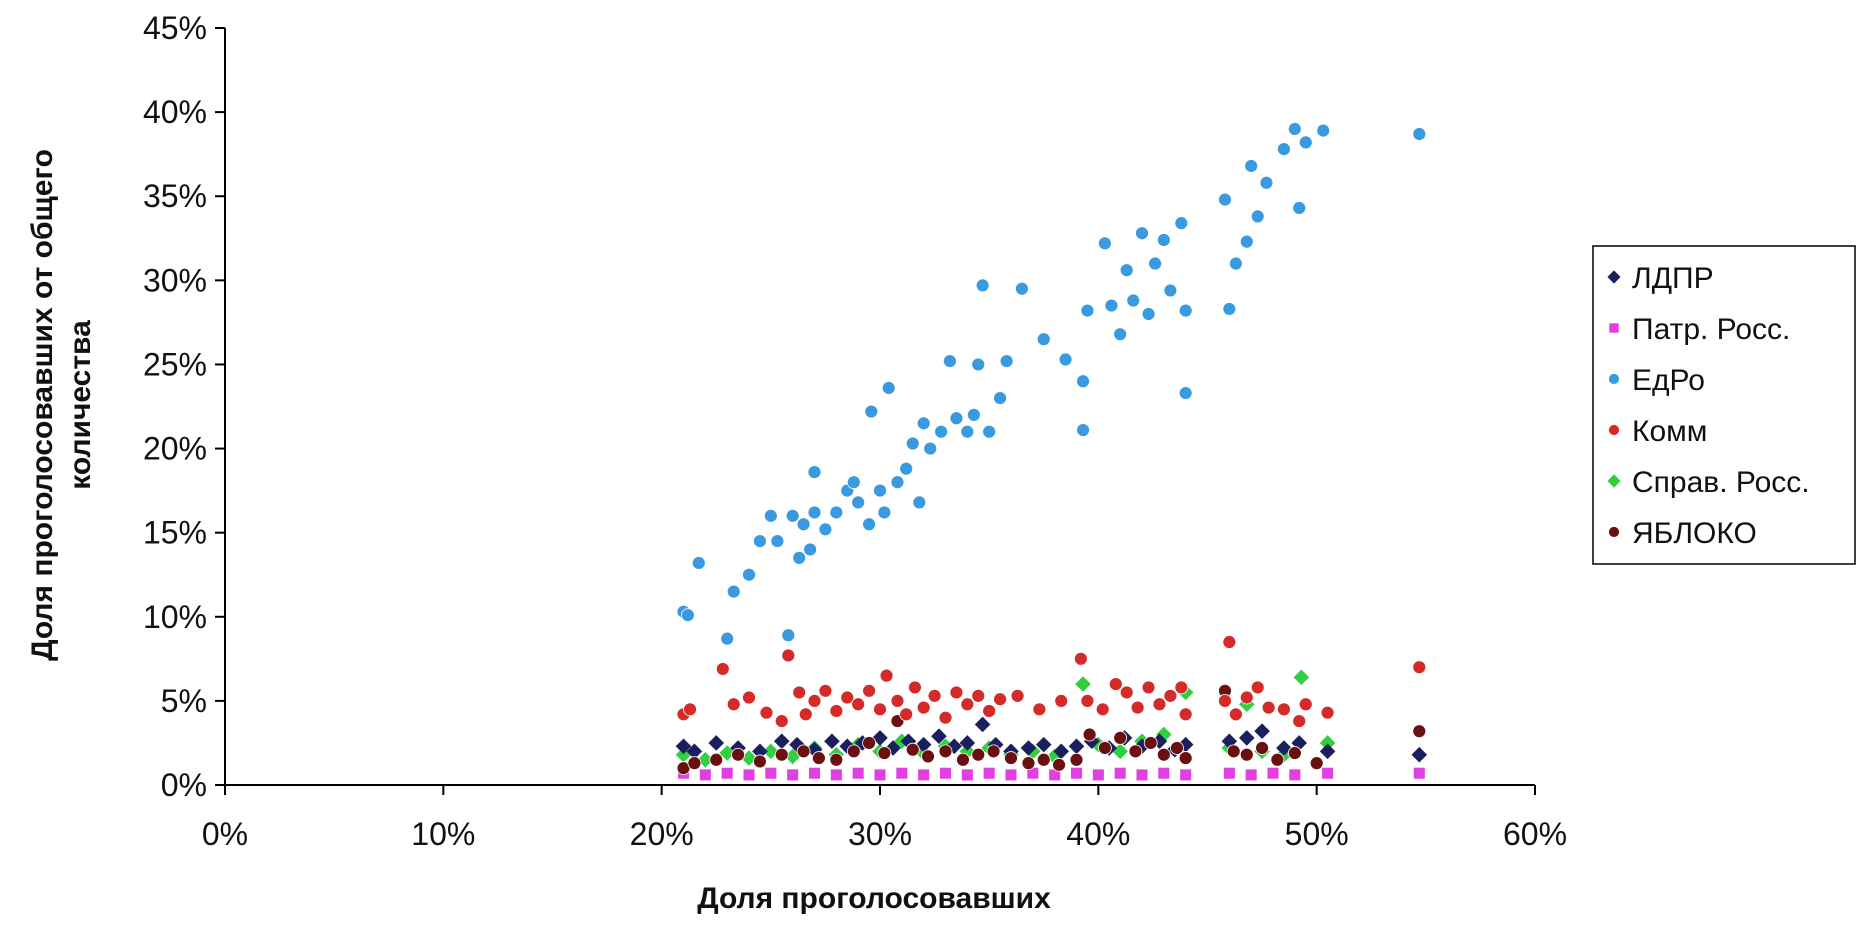 The height and width of the screenshot is (925, 1857). I want to click on legend-marker, so click(1614, 532).